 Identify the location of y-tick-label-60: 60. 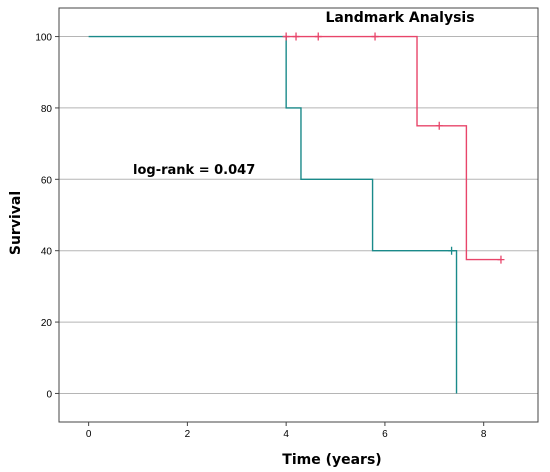
(47, 180).